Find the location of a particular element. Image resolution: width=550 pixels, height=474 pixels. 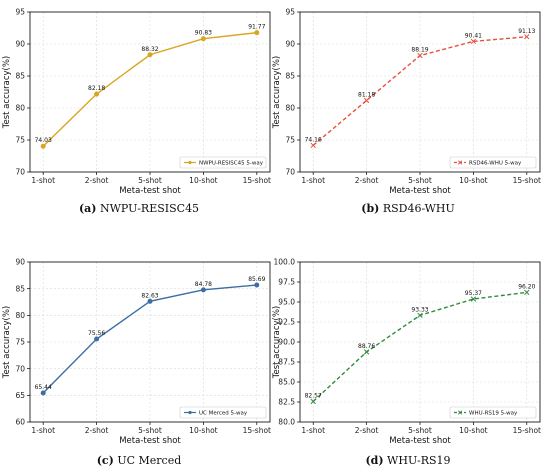

y-tick-label: 65 is located at coordinates (20, 395).